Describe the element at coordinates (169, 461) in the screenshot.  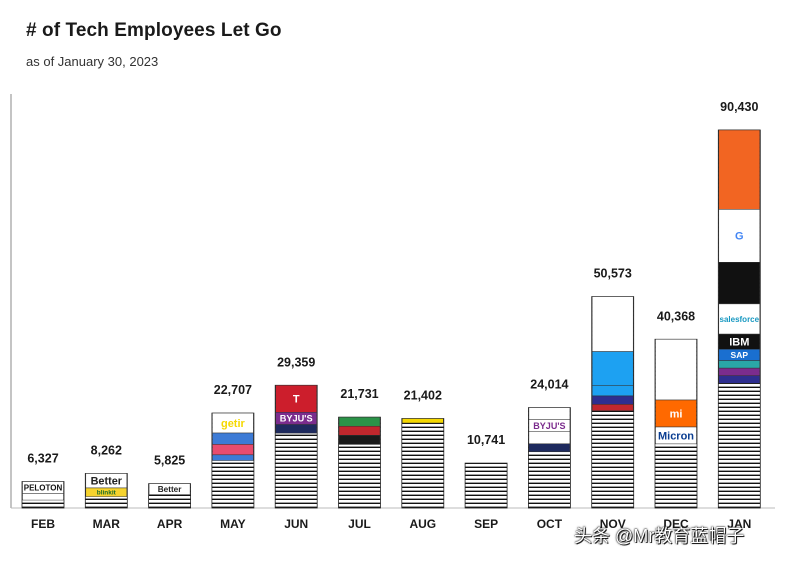
I see `value-label-apr: 5,825` at that location.